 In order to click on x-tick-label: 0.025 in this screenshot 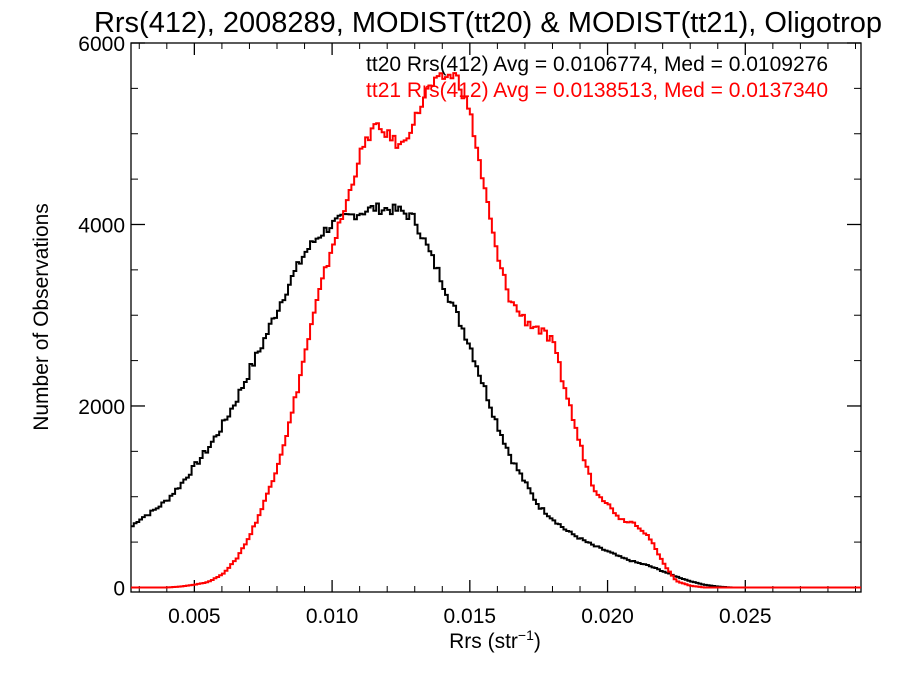, I will do `click(745, 616)`.